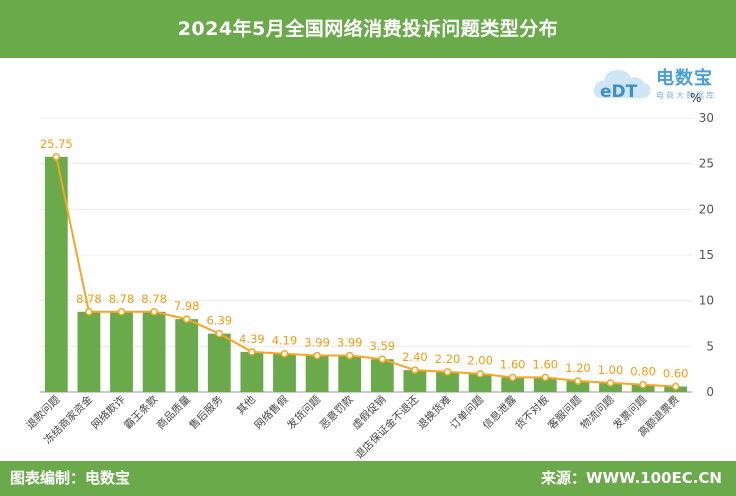  Describe the element at coordinates (706, 164) in the screenshot. I see `y-tick-label: 25` at that location.